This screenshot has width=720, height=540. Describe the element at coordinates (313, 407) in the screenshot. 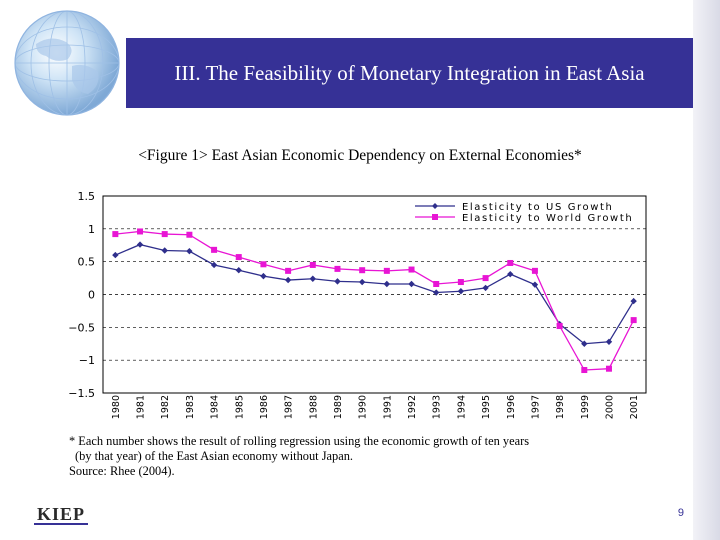

I see `x-tick-label: 1988` at that location.